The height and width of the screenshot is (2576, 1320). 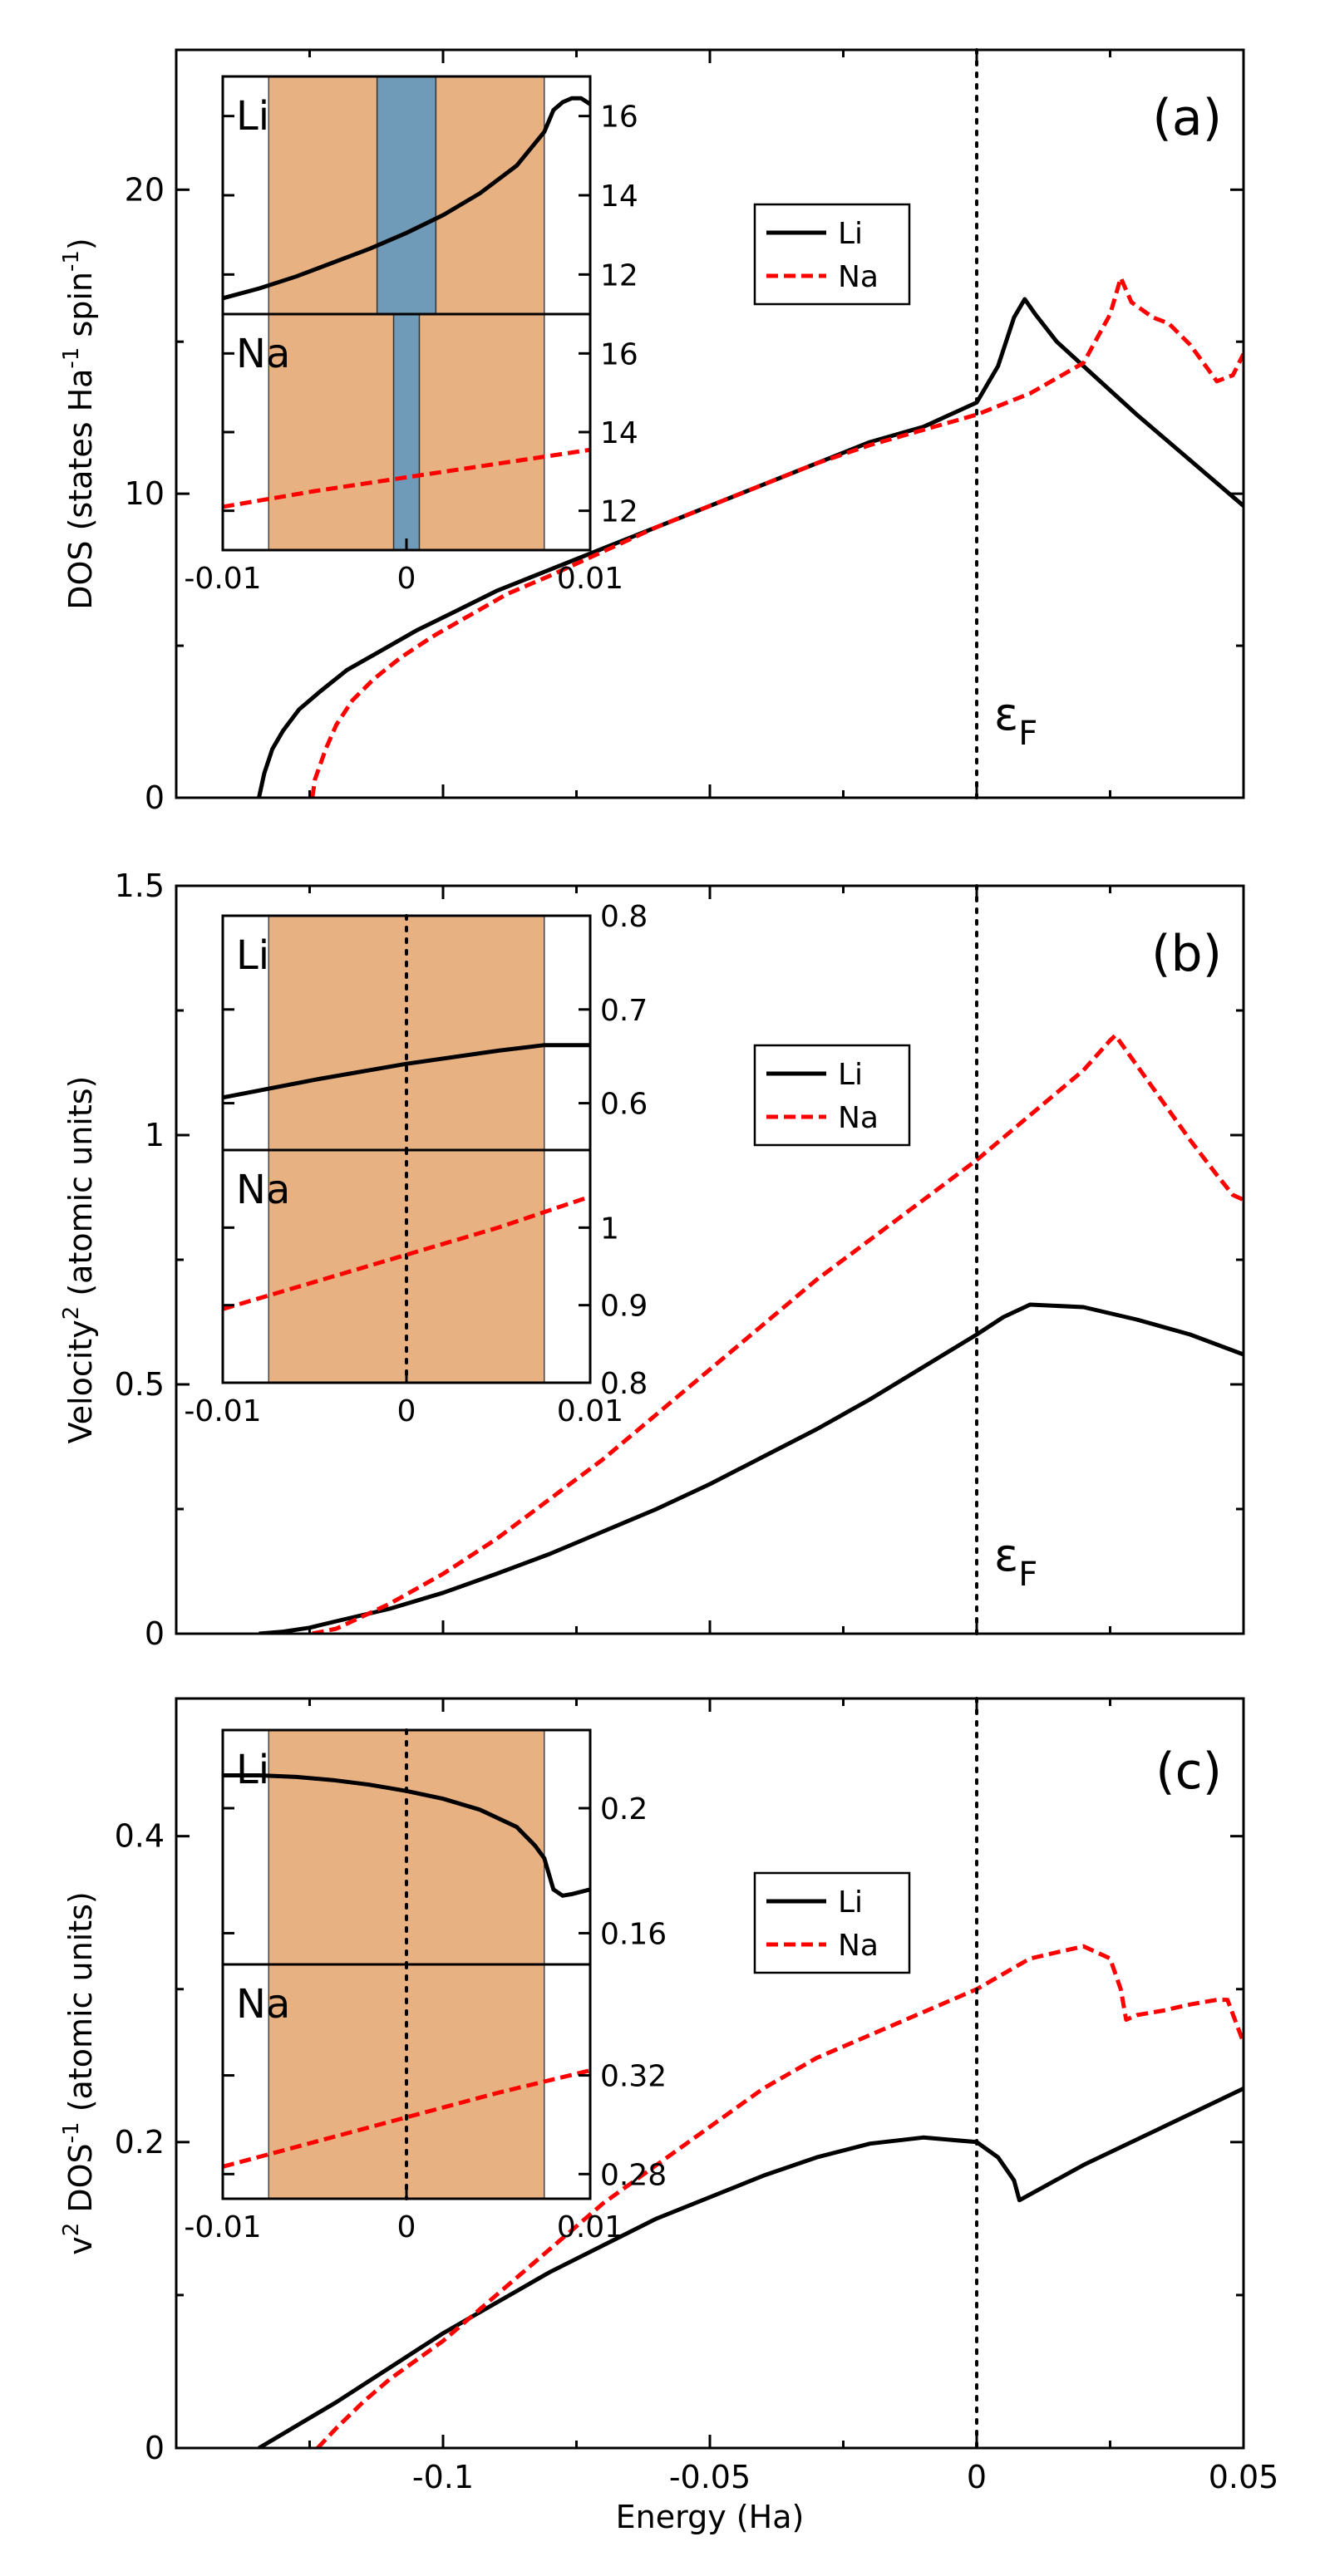 I want to click on x-tick-label: -0.1, so click(x=443, y=2477).